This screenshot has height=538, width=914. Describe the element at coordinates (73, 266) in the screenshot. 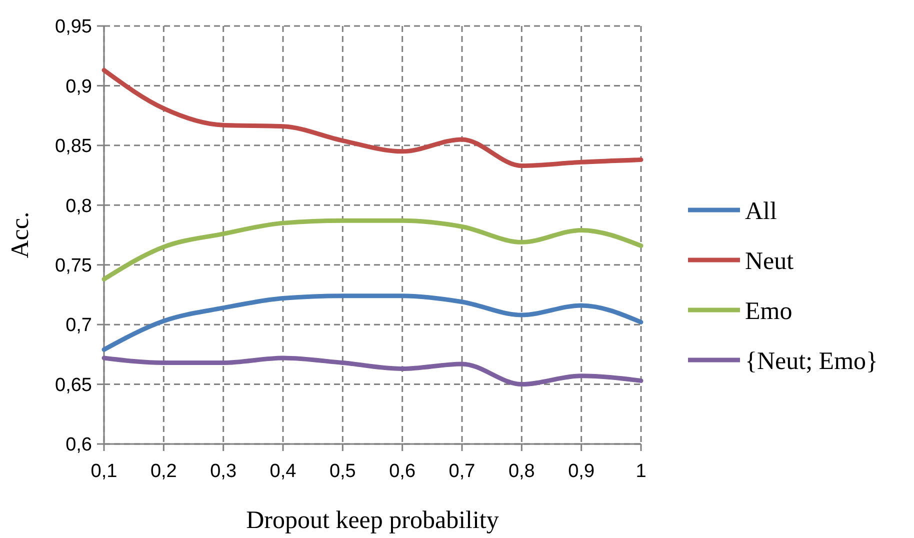

I see `y-tick-label: 0,75` at that location.